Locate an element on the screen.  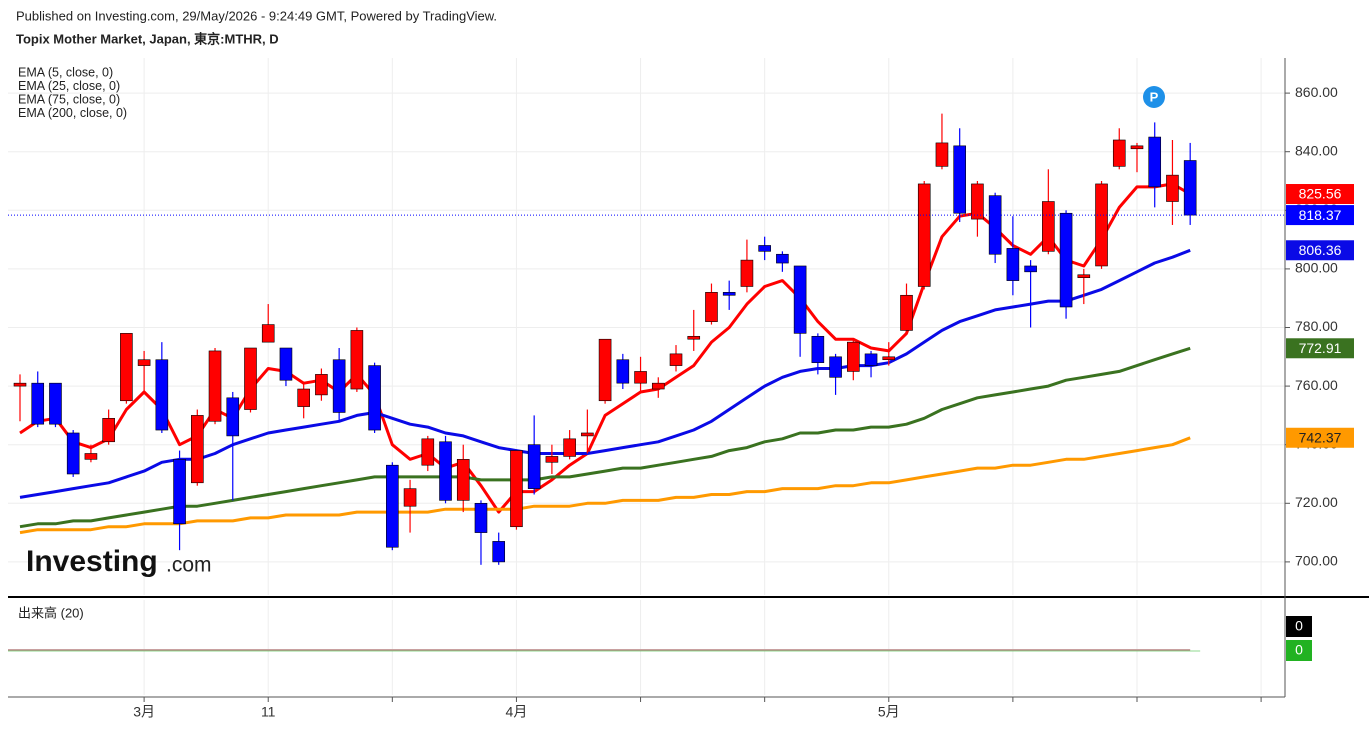
legend-entry: EMA (5, close, 0) is located at coordinates (65, 72).